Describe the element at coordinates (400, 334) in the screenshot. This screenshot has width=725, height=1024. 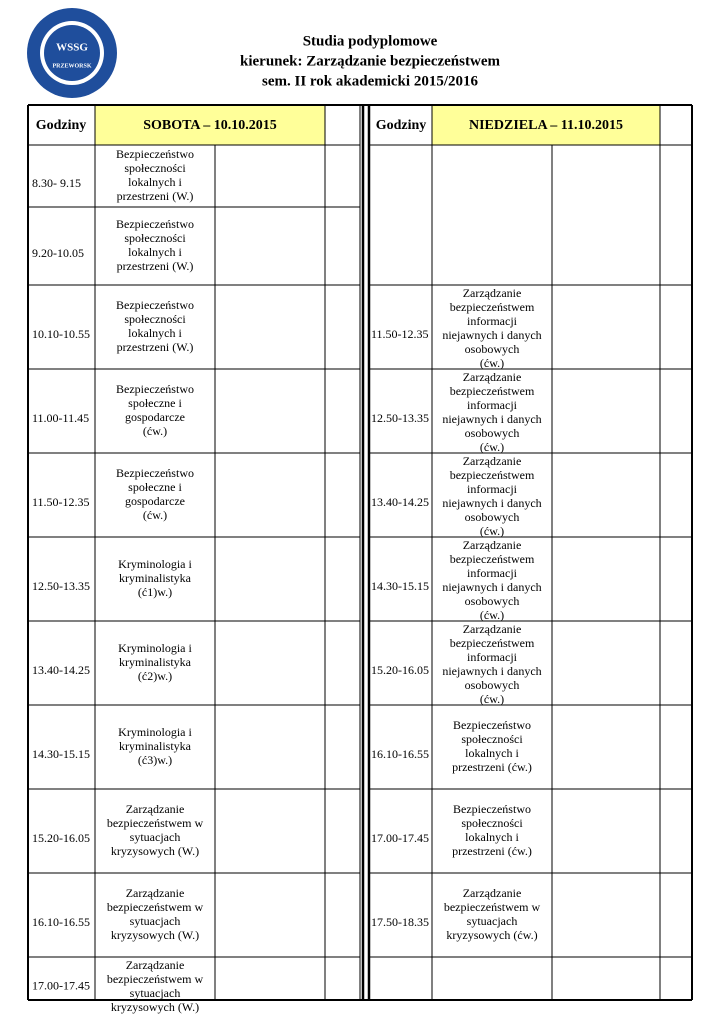
I see `time-label: 11.50-12.35` at that location.